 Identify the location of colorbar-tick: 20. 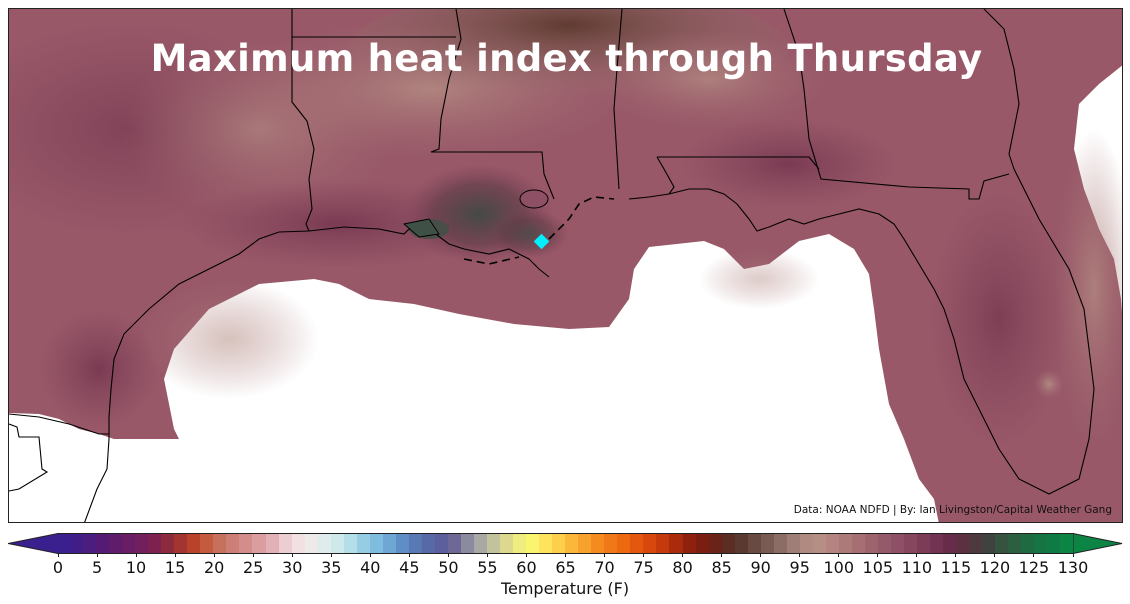
(214, 565).